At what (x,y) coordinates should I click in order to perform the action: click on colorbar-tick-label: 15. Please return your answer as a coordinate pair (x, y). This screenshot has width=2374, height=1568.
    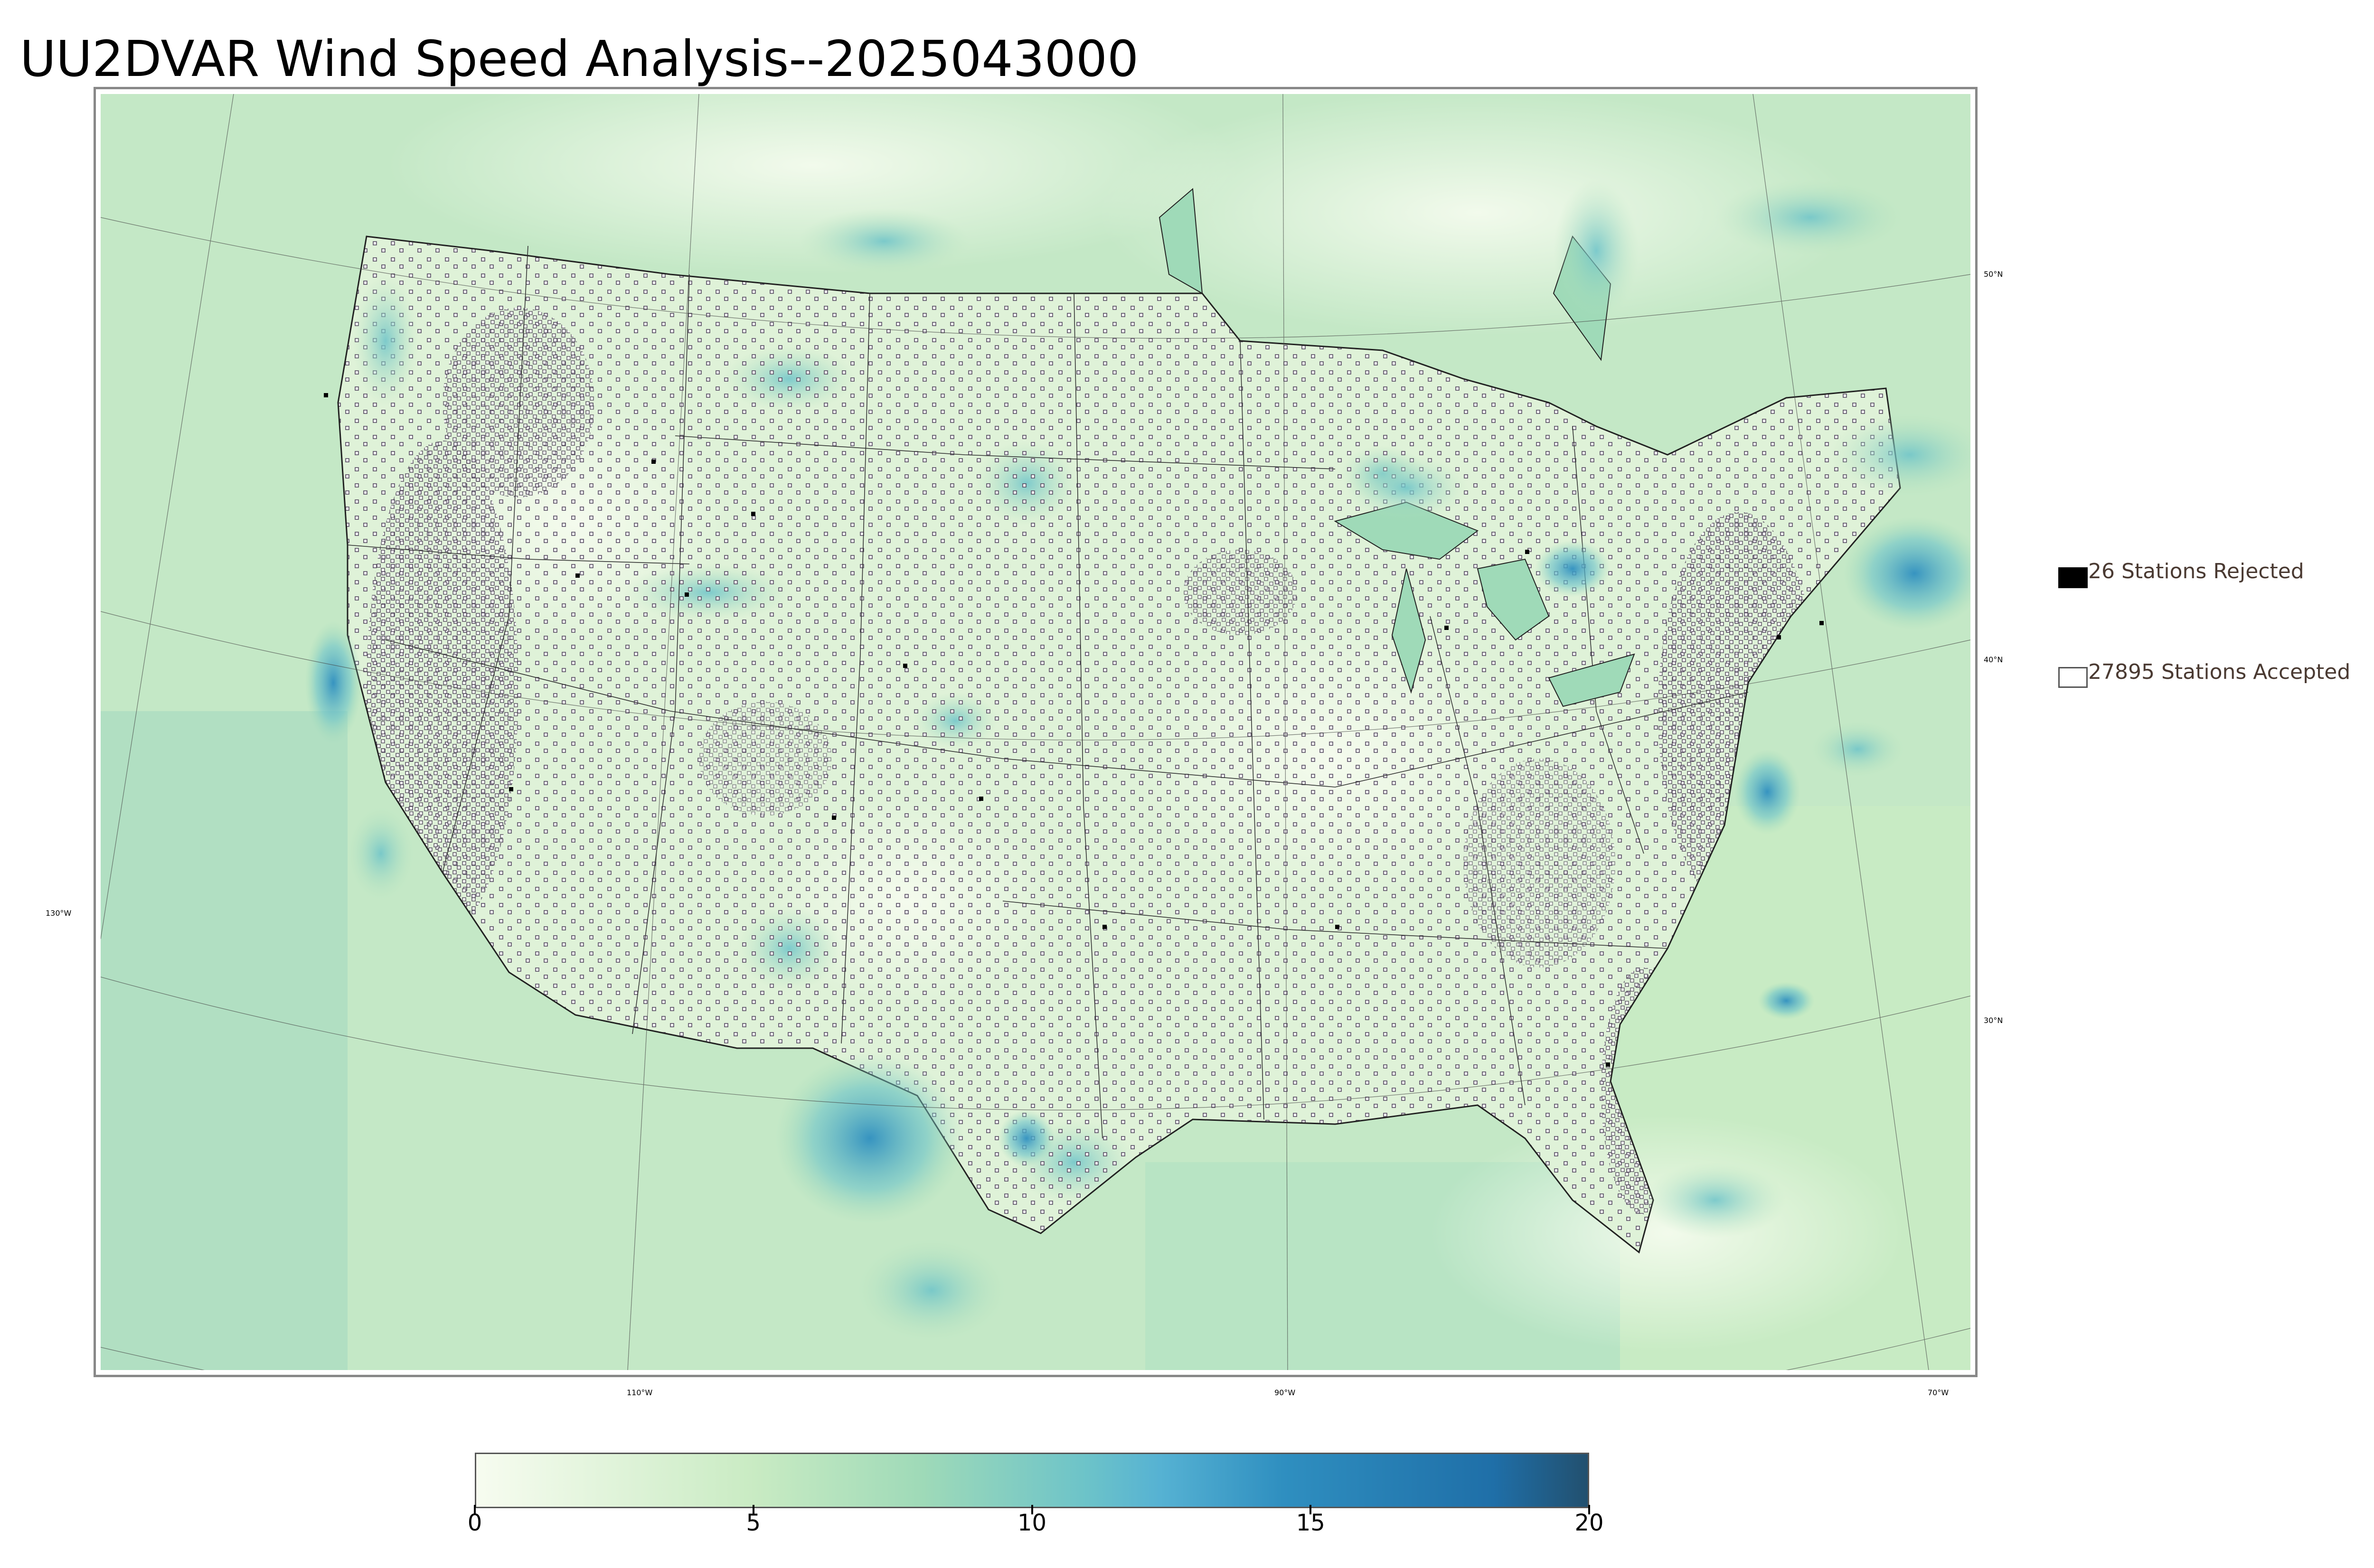
    Looking at the image, I should click on (1310, 1523).